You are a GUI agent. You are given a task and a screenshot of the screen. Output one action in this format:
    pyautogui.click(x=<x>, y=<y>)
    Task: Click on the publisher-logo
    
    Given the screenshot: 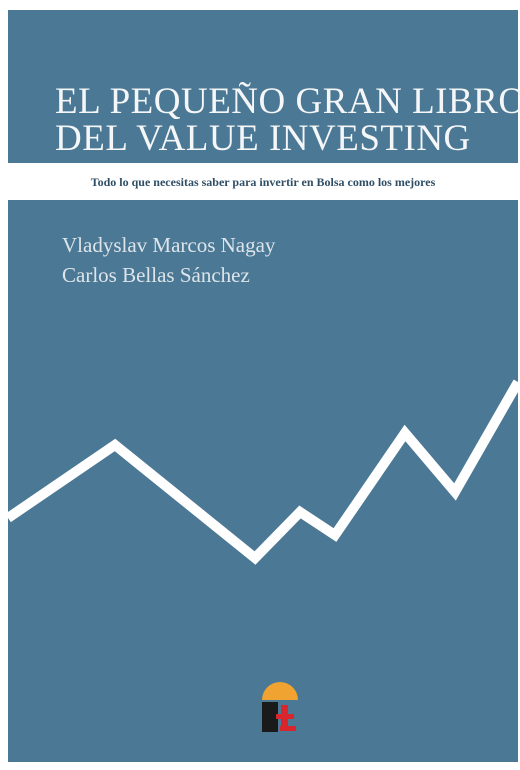 What is the action you would take?
    pyautogui.click(x=280, y=707)
    